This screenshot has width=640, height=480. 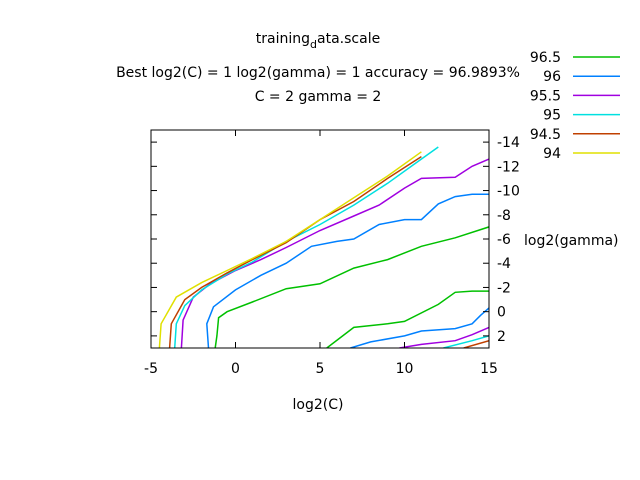 I want to click on y-tick-label: -10, so click(x=508, y=192).